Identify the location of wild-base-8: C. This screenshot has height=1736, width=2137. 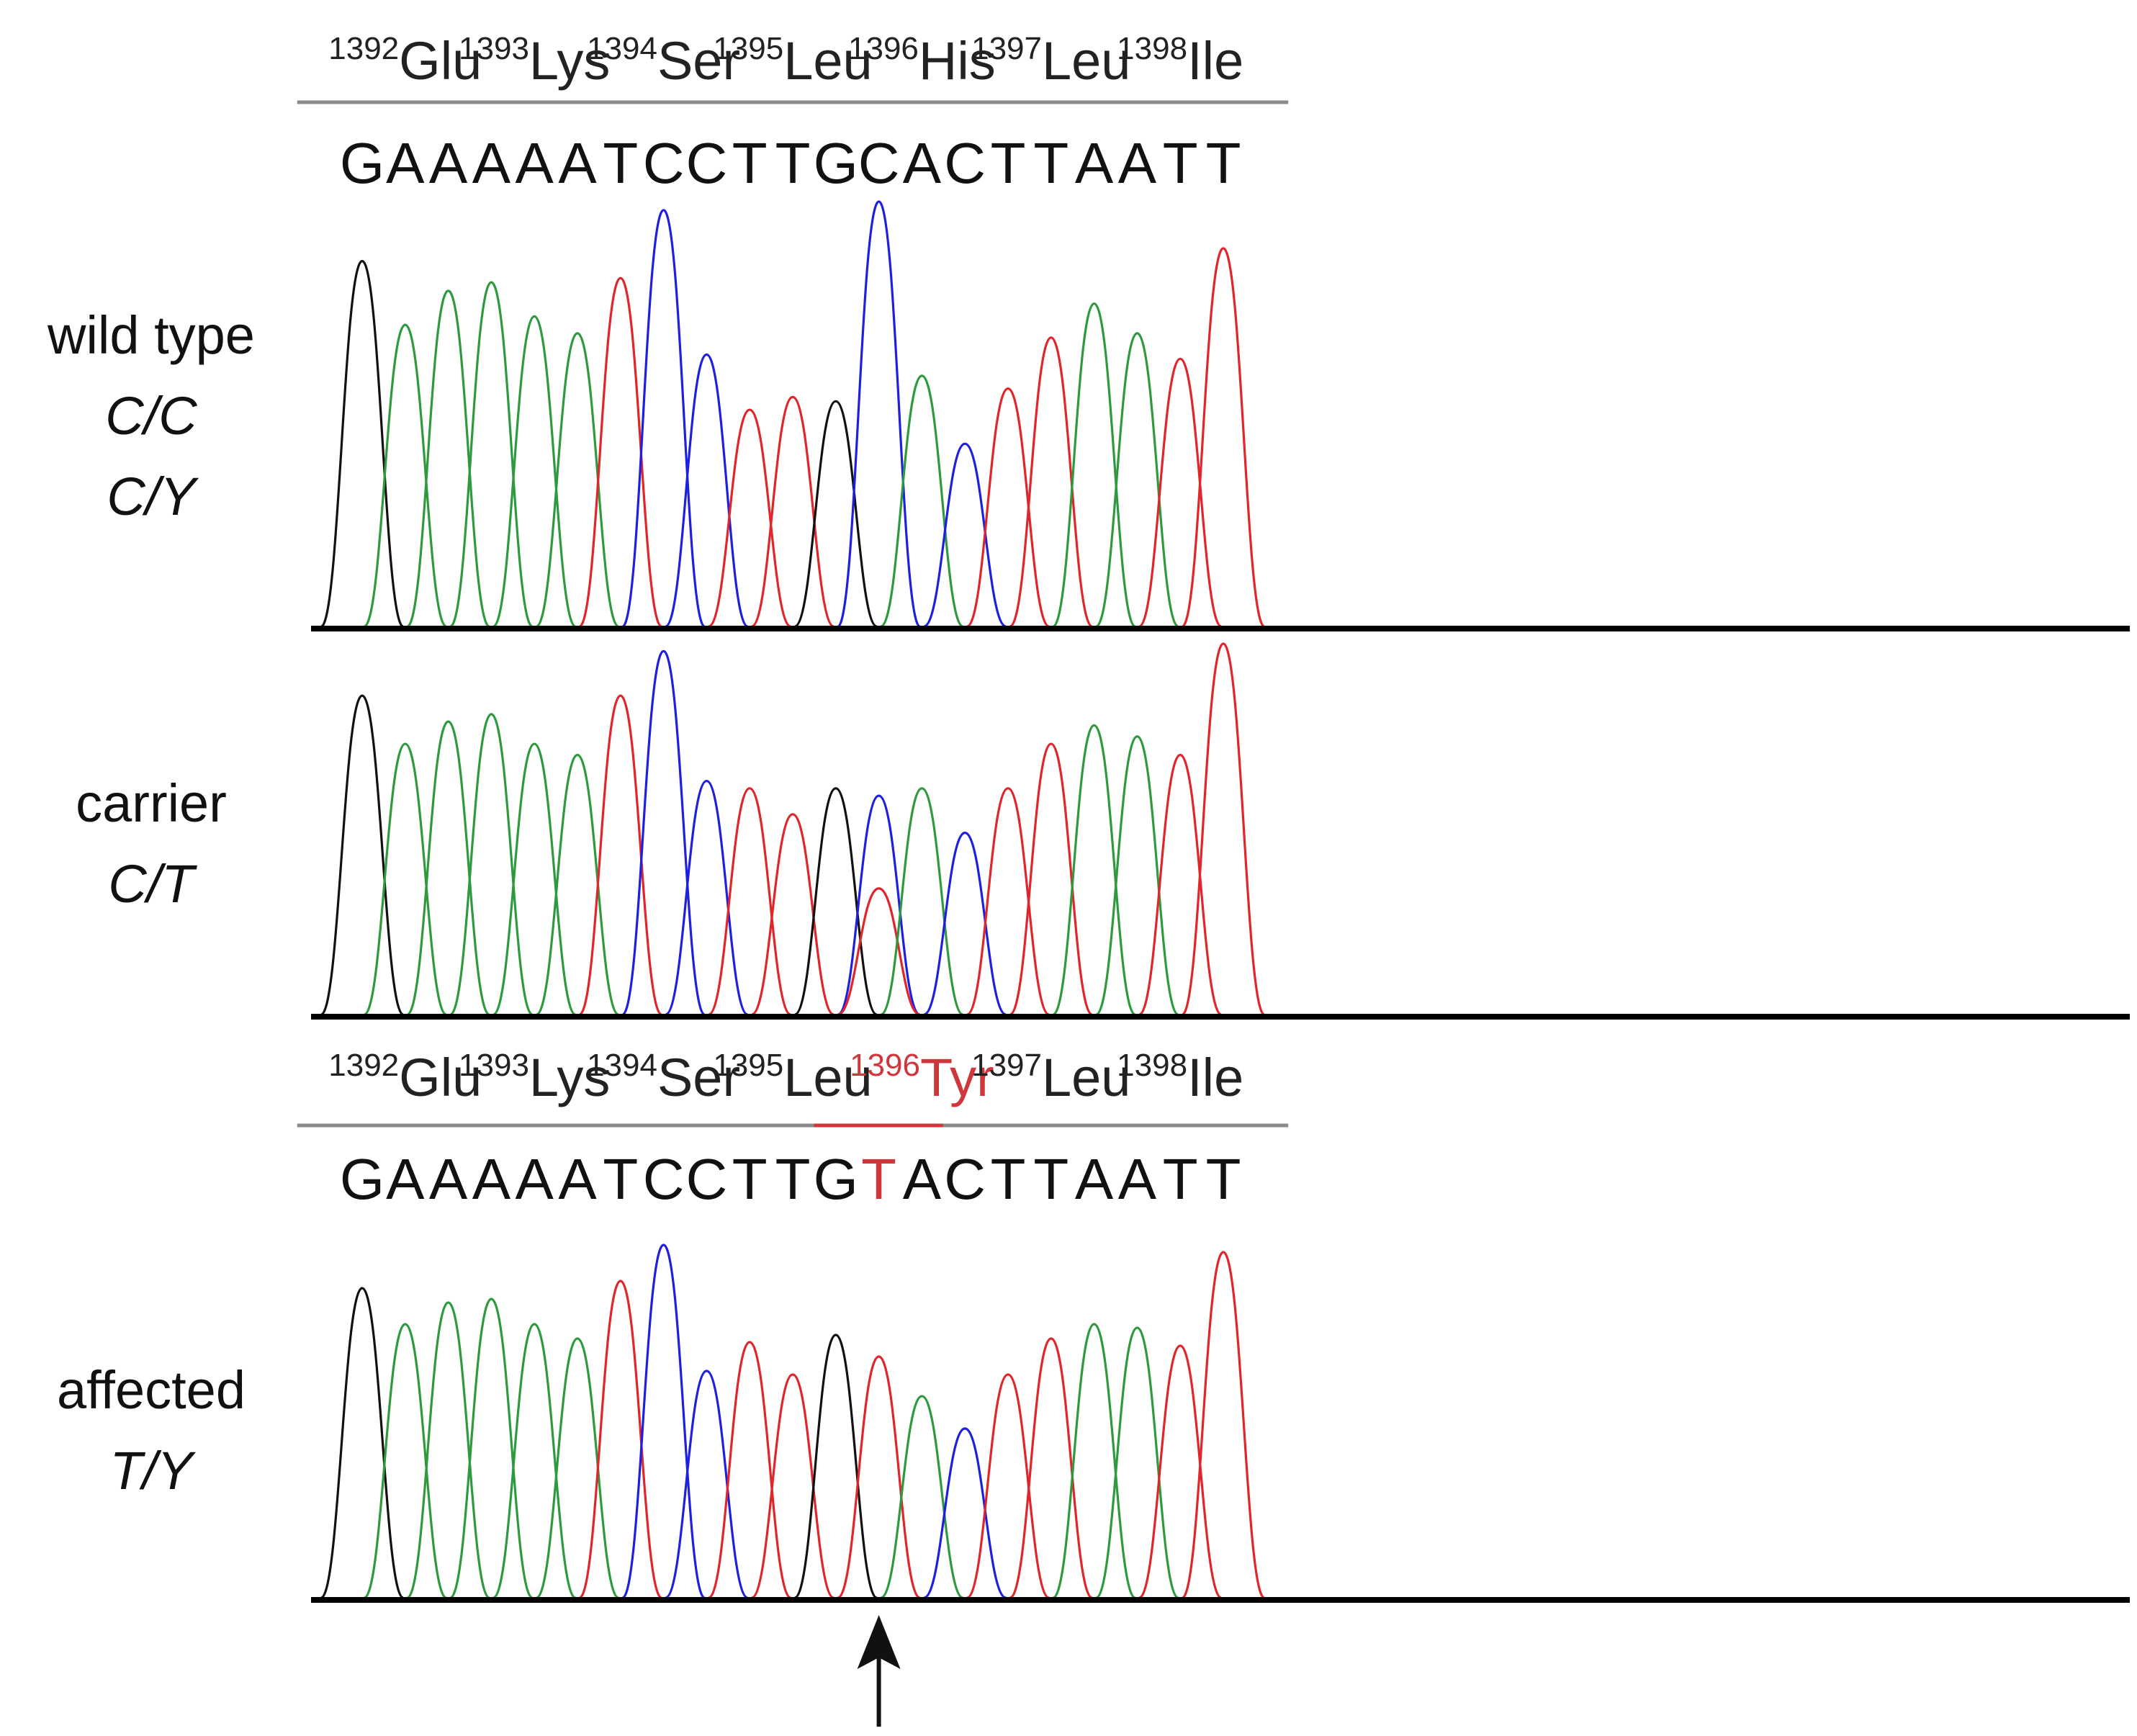
(707, 163).